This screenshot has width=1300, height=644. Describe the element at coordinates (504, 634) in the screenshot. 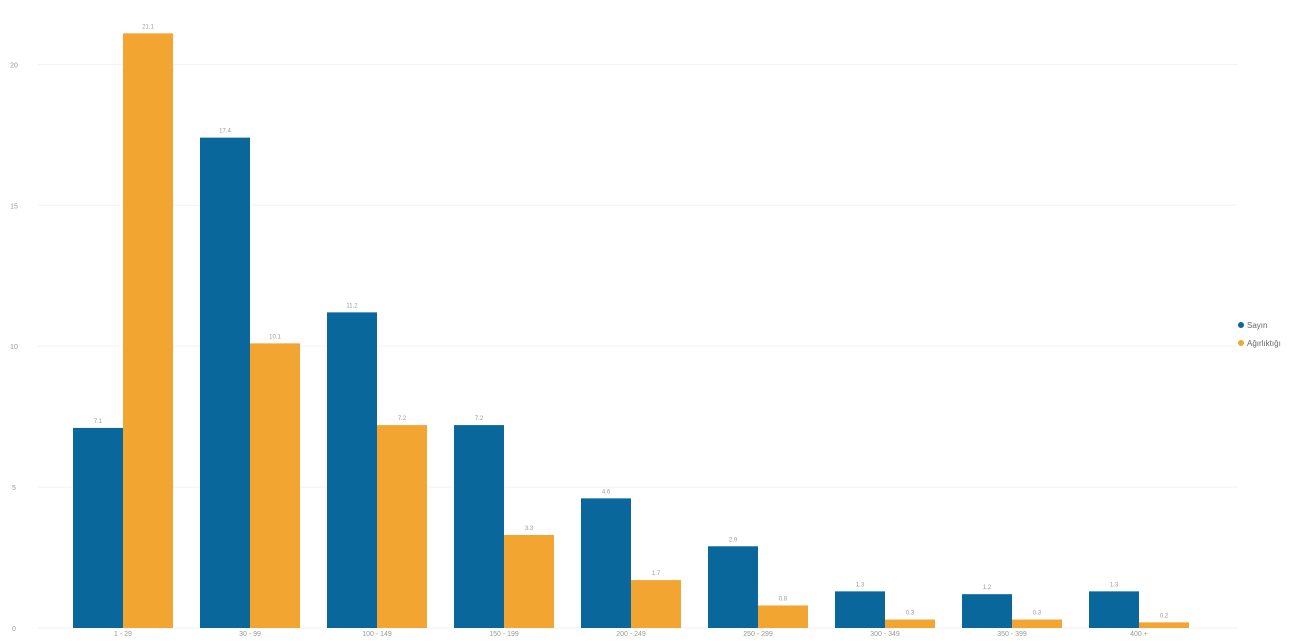

I see `x-tick-label: 150 - 199` at that location.